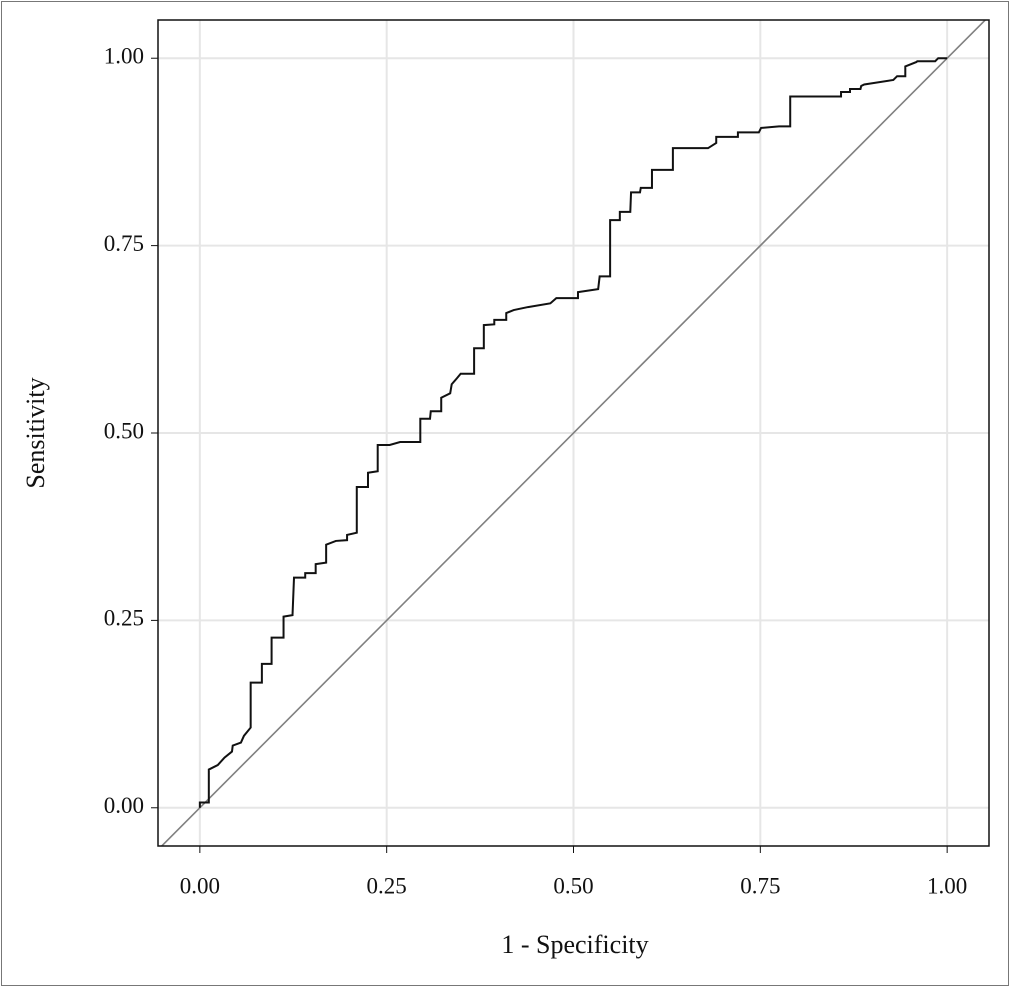  I want to click on y-tick-label: 0.75, so click(124, 243).